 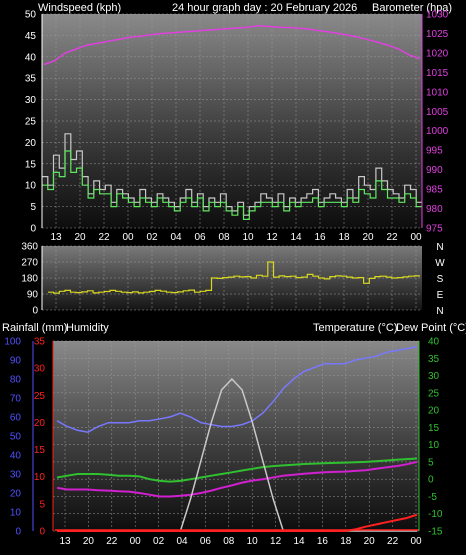 What do you see at coordinates (18, 532) in the screenshot?
I see `humidity-y-tick: 0` at bounding box center [18, 532].